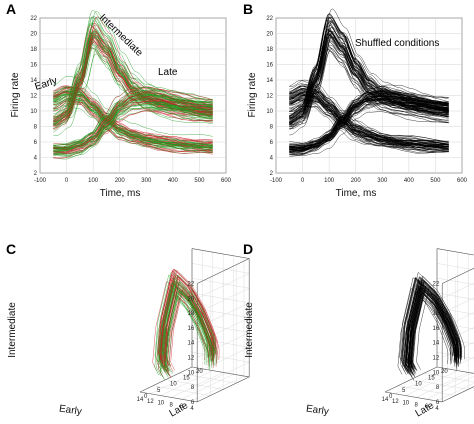 This screenshot has width=474, height=424. What do you see at coordinates (438, 388) in the screenshot?
I see `z-tick-label: 8` at bounding box center [438, 388].